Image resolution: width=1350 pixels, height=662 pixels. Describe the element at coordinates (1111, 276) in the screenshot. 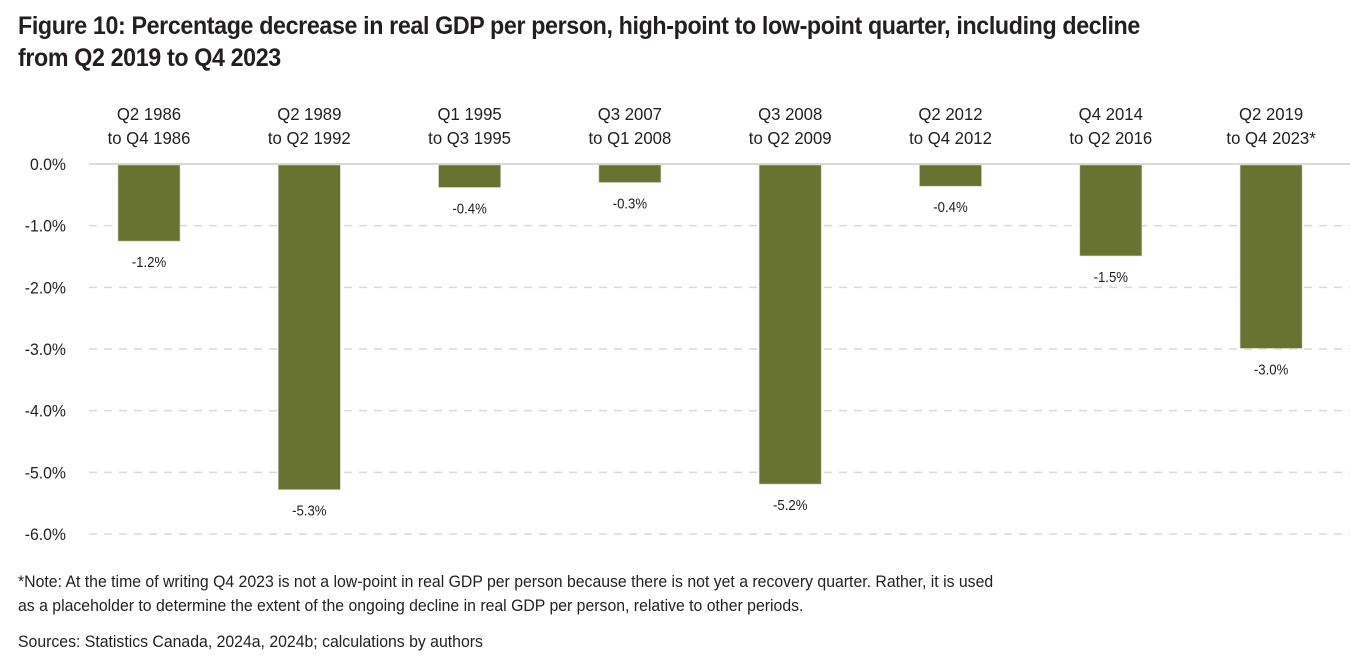

I see `data-label: -1.5%` at that location.